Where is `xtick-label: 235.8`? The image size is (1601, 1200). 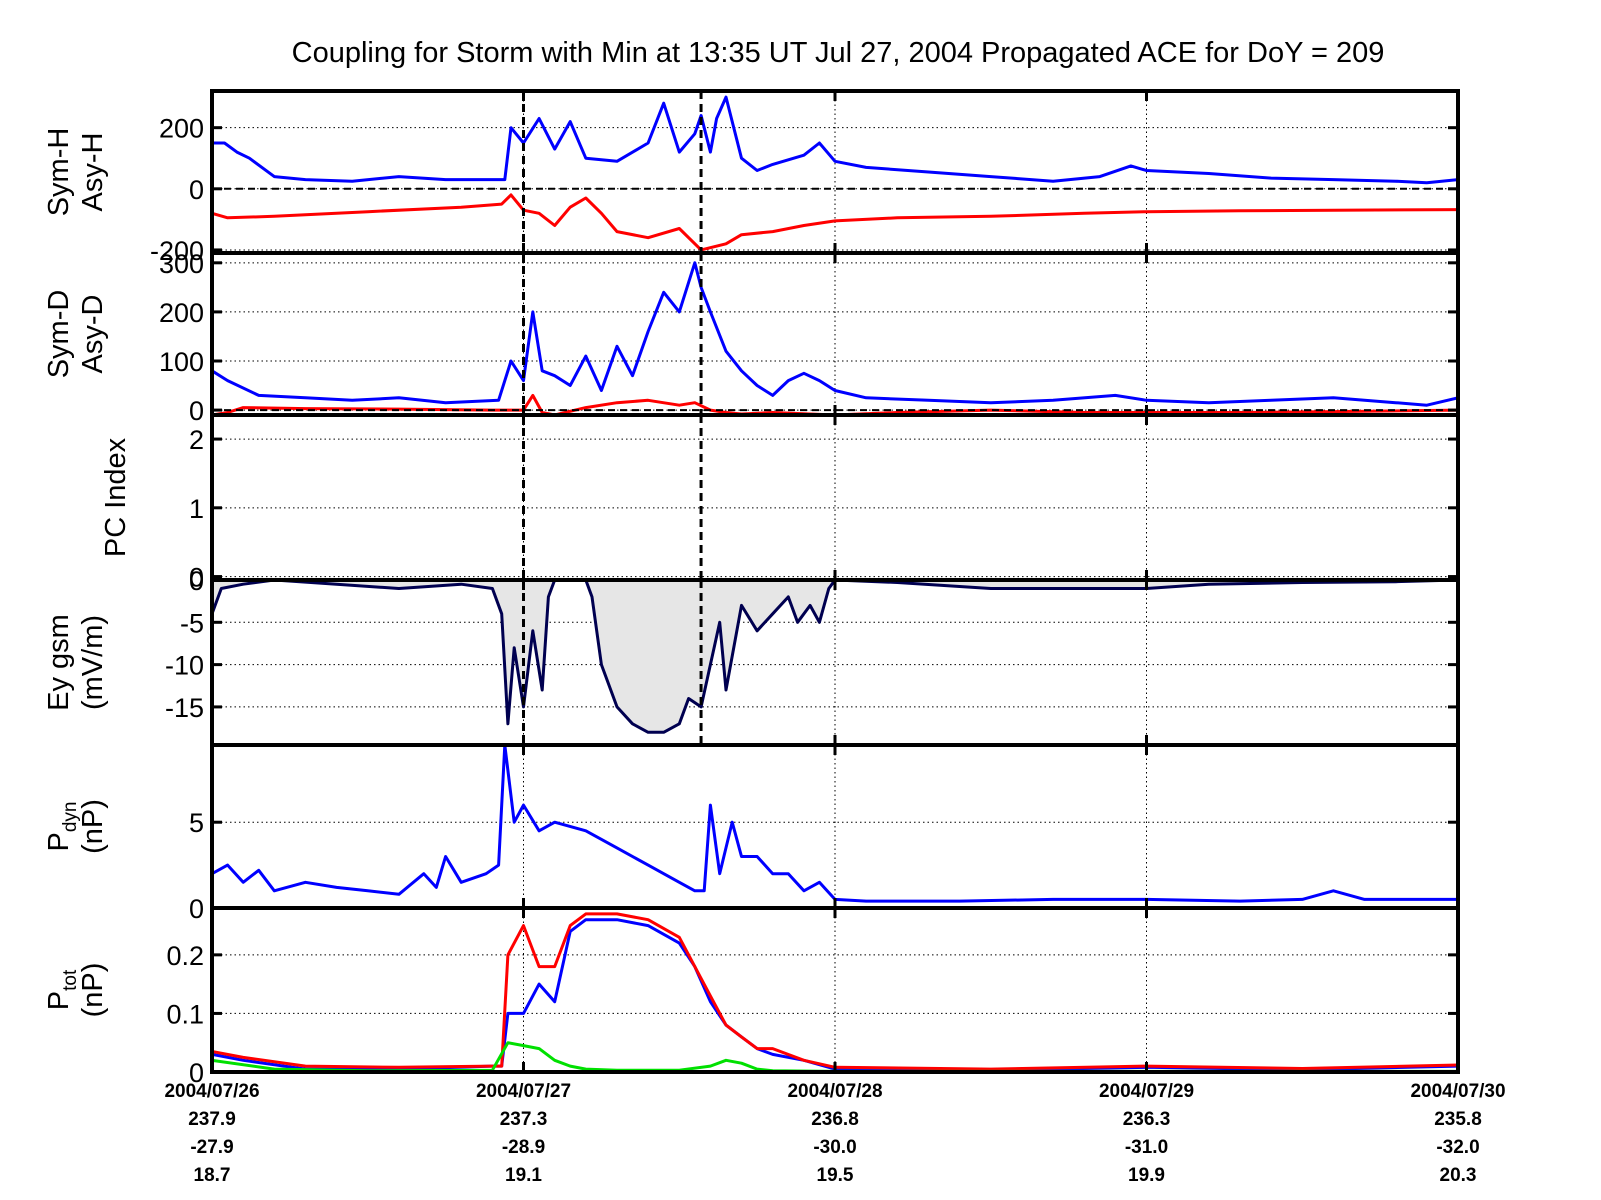
xtick-label: 235.8 is located at coordinates (1458, 1119).